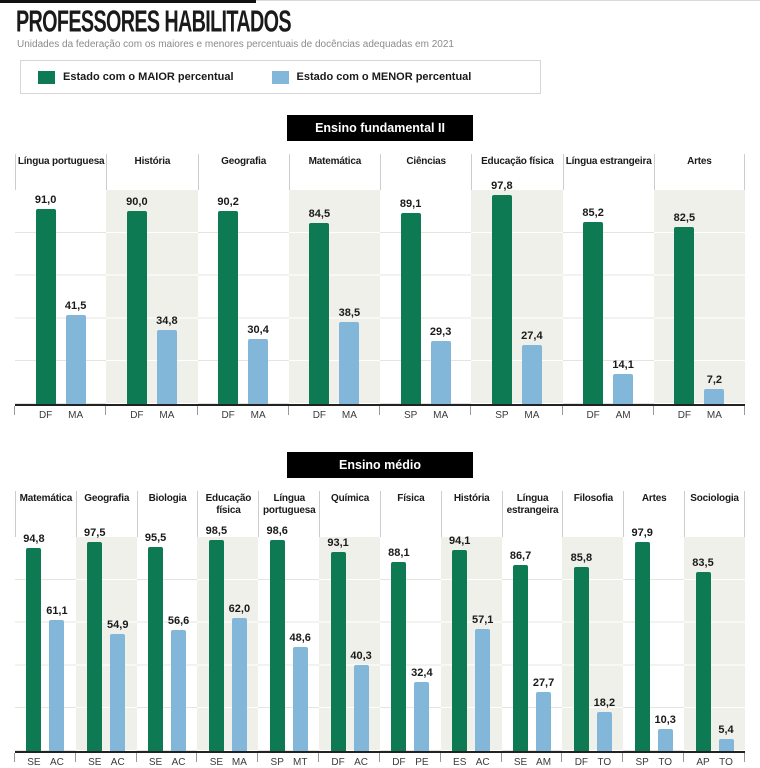  What do you see at coordinates (75, 306) in the screenshot?
I see `menor-value-label: 41,5` at bounding box center [75, 306].